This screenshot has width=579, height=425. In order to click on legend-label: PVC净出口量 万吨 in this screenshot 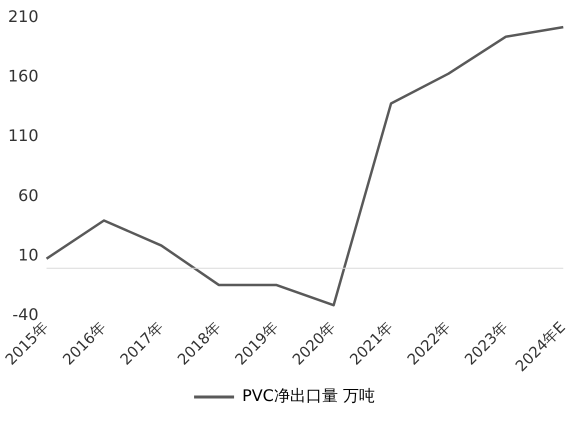, I will do `click(308, 396)`.